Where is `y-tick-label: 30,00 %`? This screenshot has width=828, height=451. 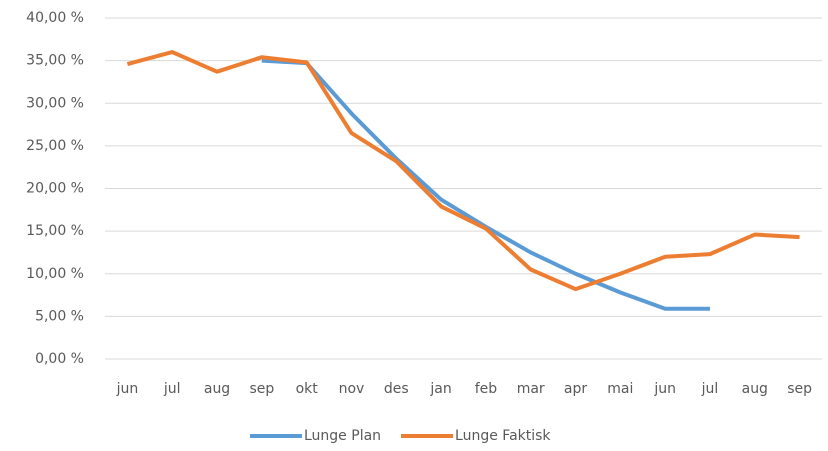 y-tick-label: 30,00 % is located at coordinates (55, 103).